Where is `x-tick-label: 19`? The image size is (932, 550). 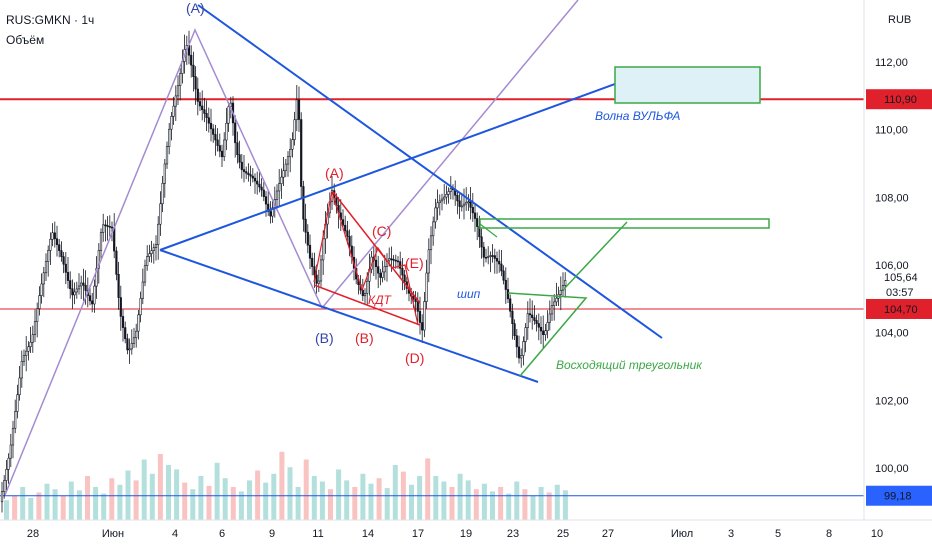
x-tick-label: 19 is located at coordinates (466, 534).